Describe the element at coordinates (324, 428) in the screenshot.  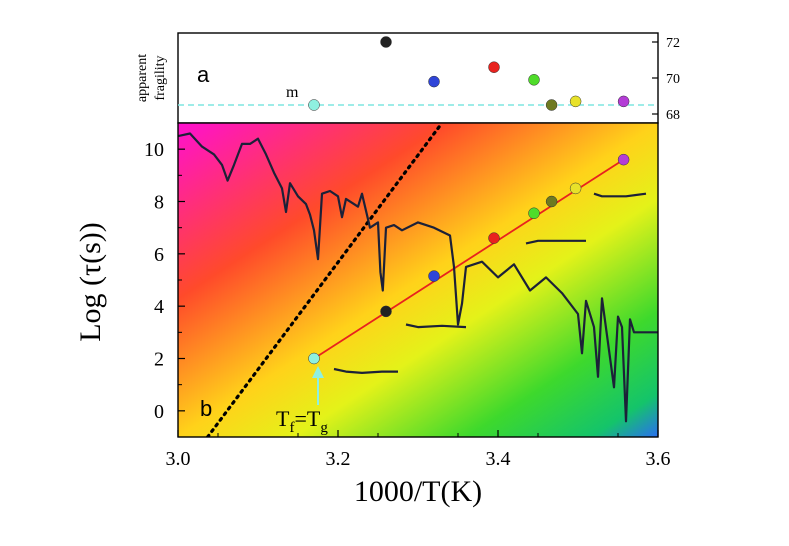
I see `tg-sub: g` at that location.